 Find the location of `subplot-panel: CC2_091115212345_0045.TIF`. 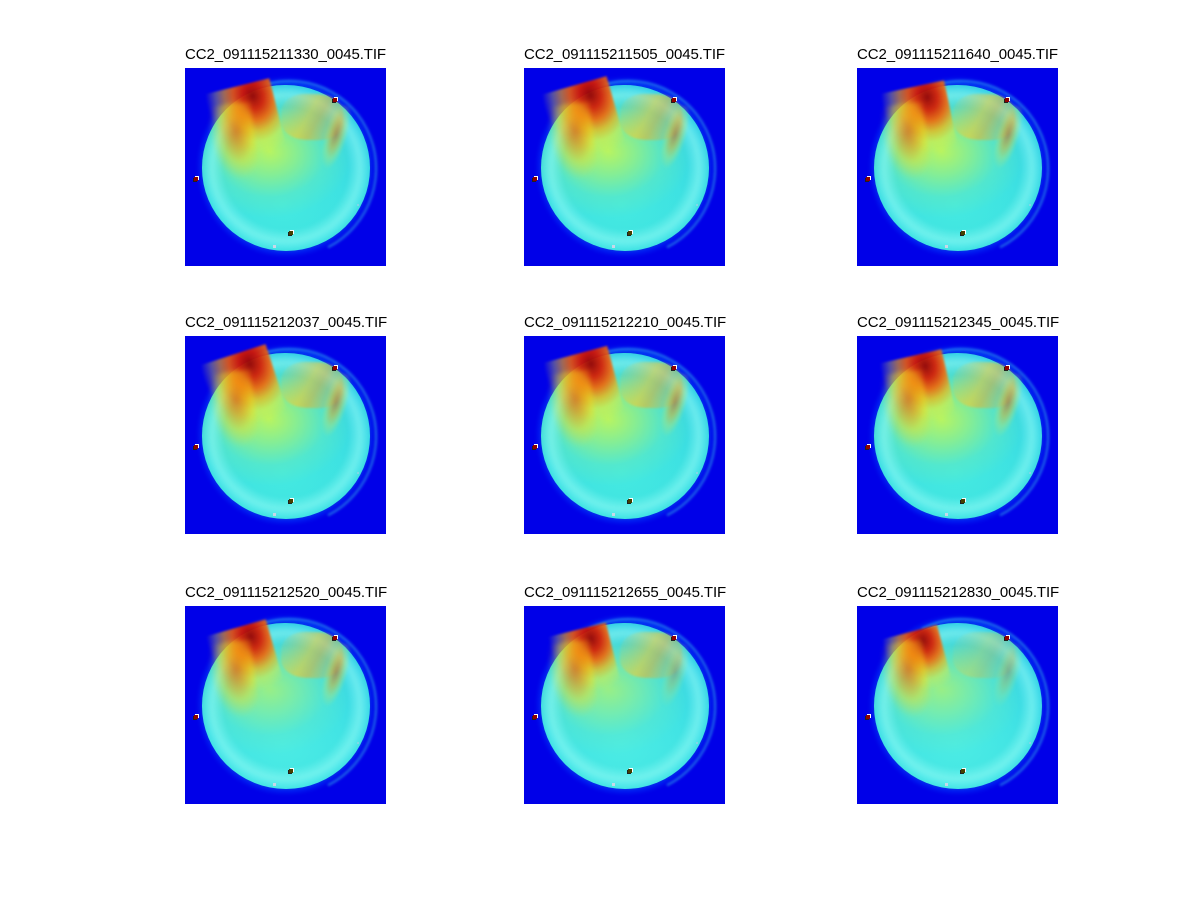

subplot-panel: CC2_091115212345_0045.TIF is located at coordinates (958, 424).